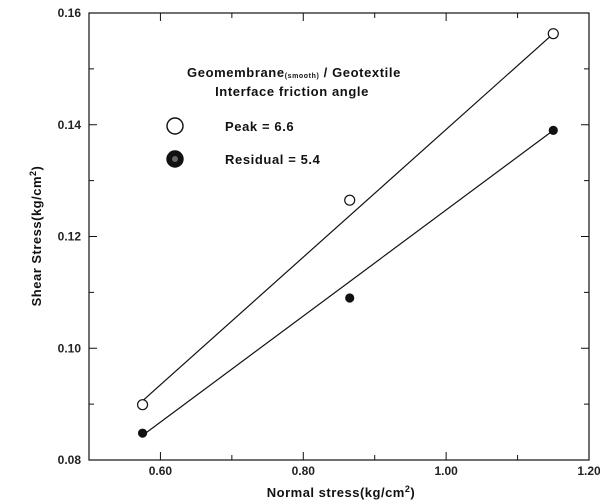  What do you see at coordinates (175, 159) in the screenshot?
I see `legend-filled-circle-highlight` at bounding box center [175, 159].